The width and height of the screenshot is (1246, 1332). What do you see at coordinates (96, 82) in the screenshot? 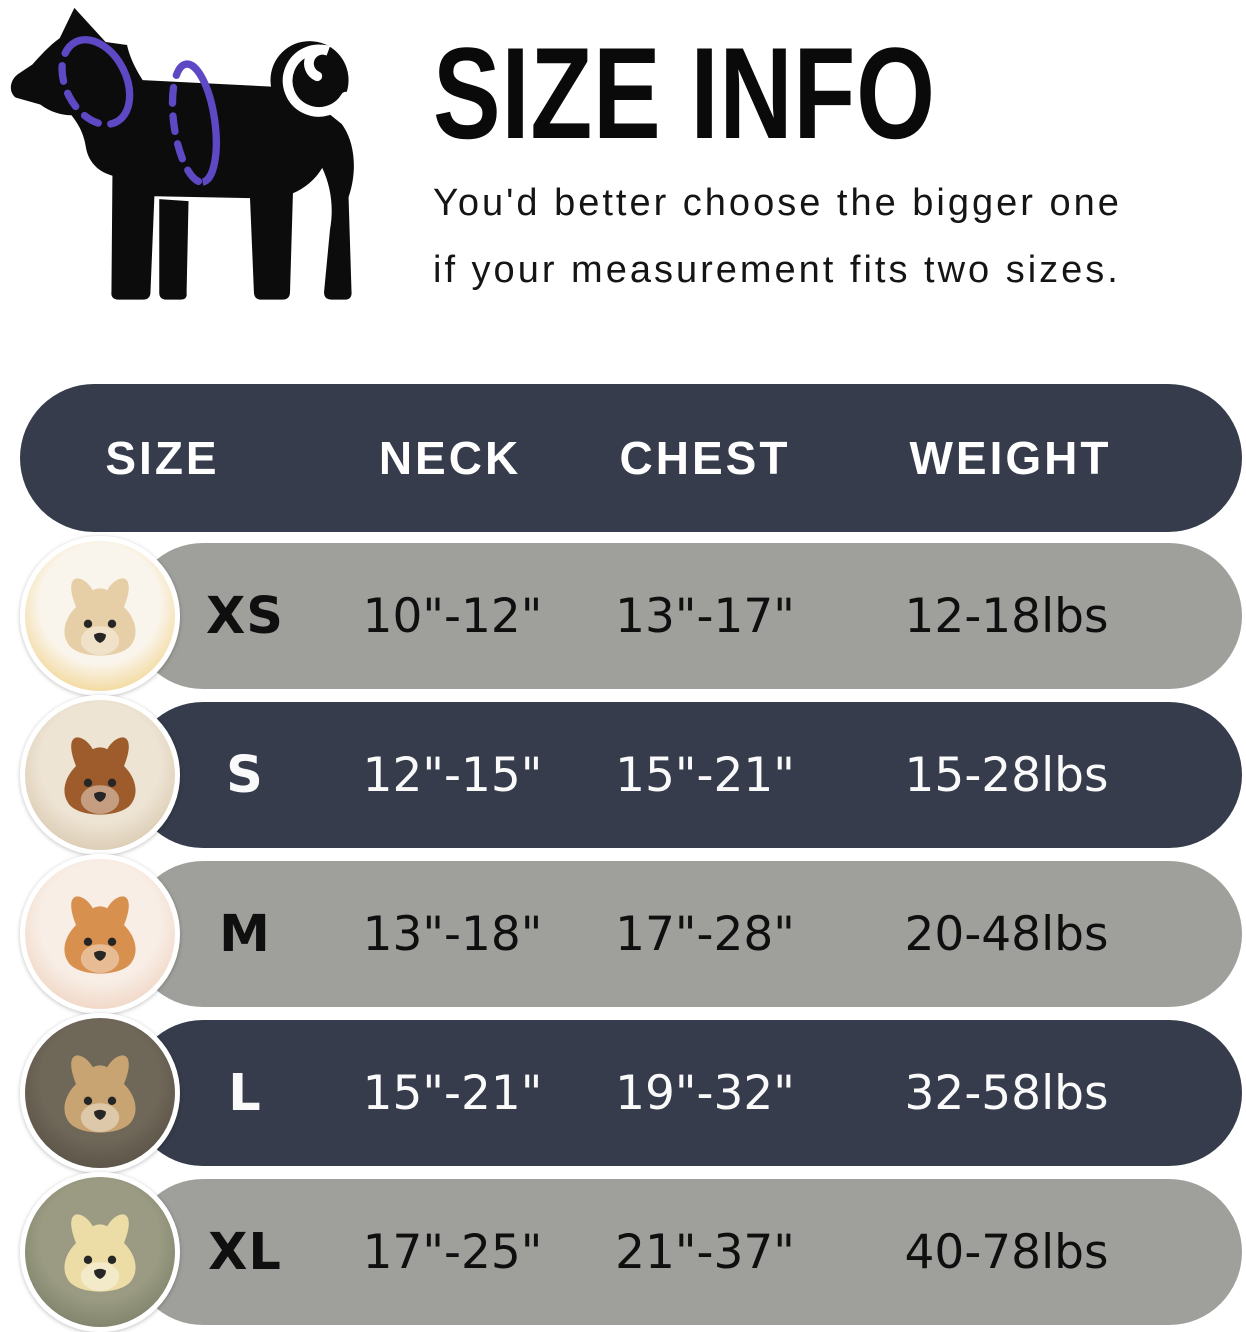
I see `neck-measure-ring-icon` at bounding box center [96, 82].